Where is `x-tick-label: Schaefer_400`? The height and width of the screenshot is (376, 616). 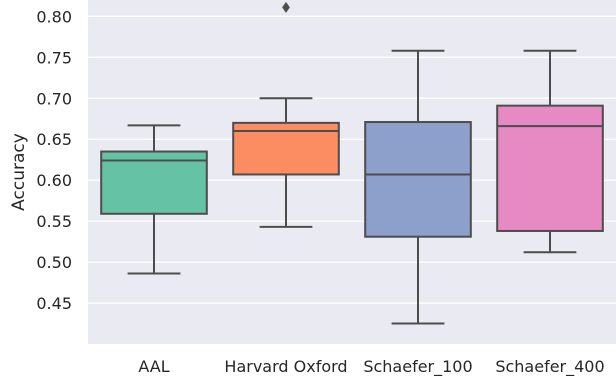
x-tick-label: Schaefer_400 is located at coordinates (549, 366).